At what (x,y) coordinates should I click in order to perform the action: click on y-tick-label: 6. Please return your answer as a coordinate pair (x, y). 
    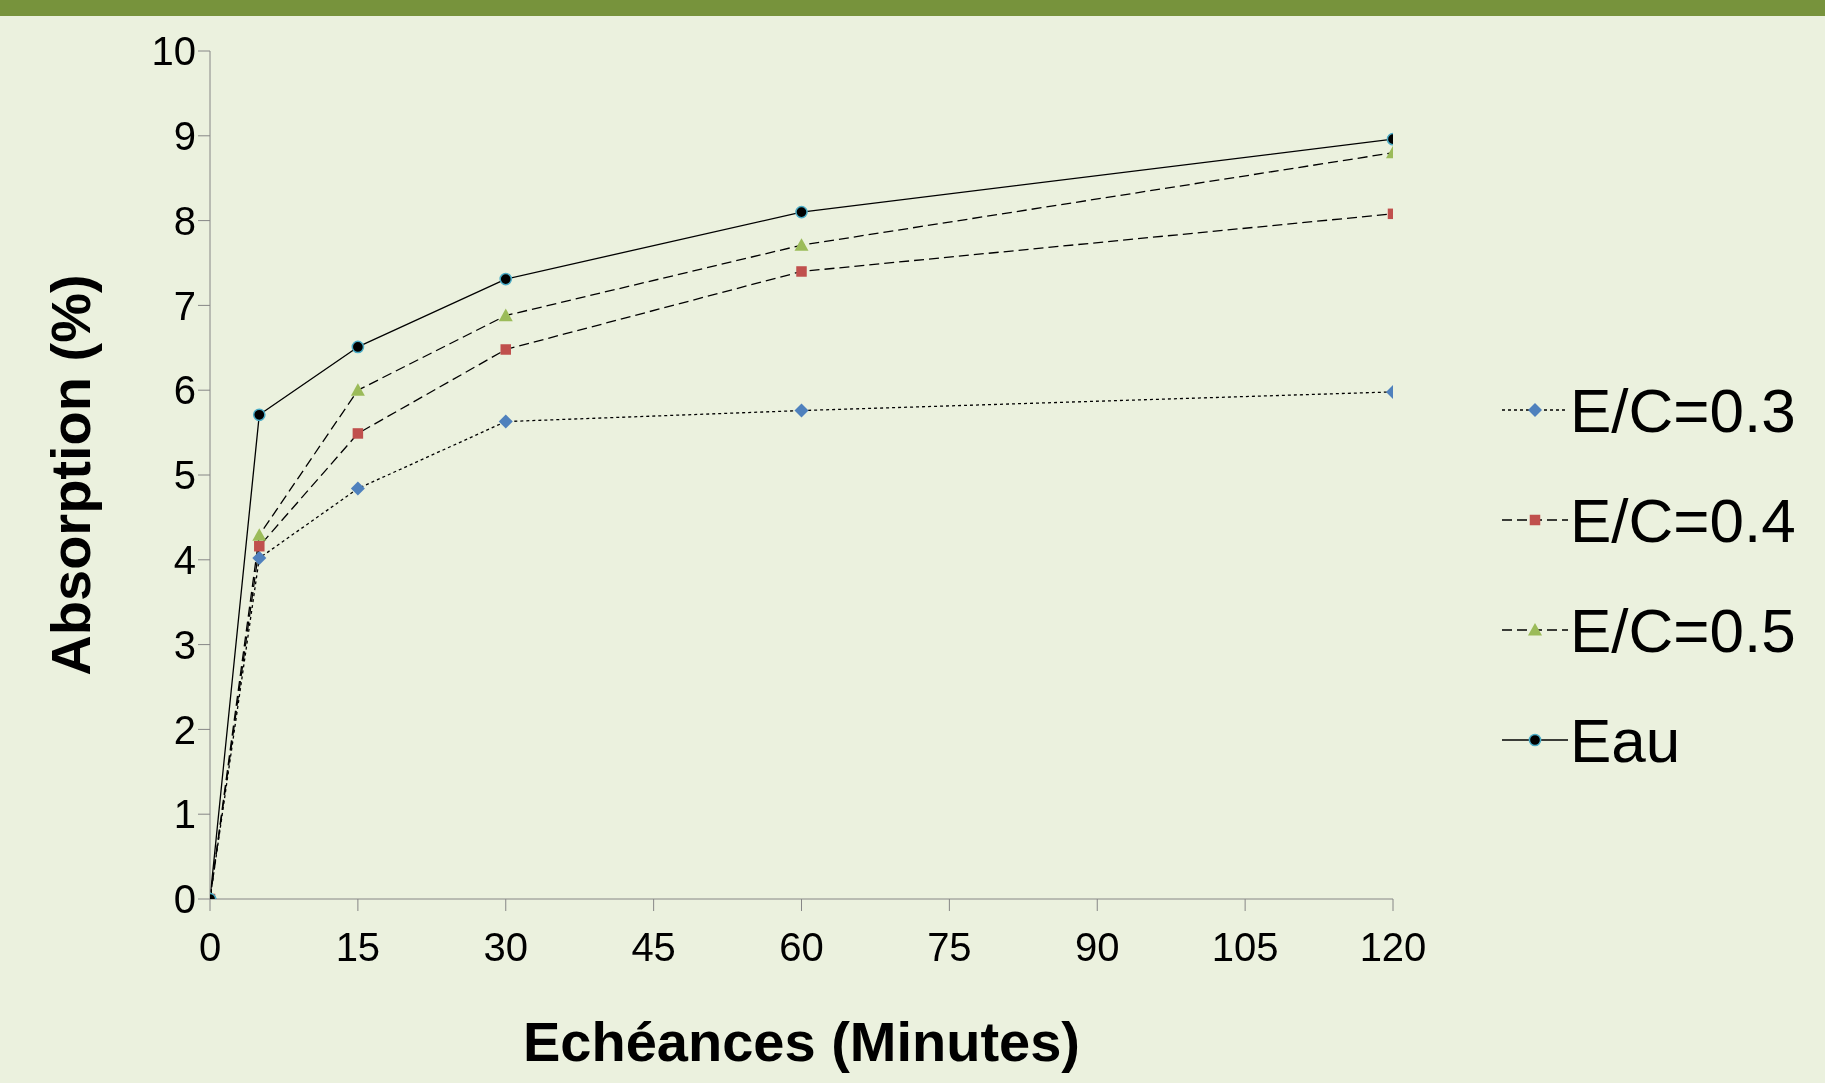
    Looking at the image, I should click on (184, 390).